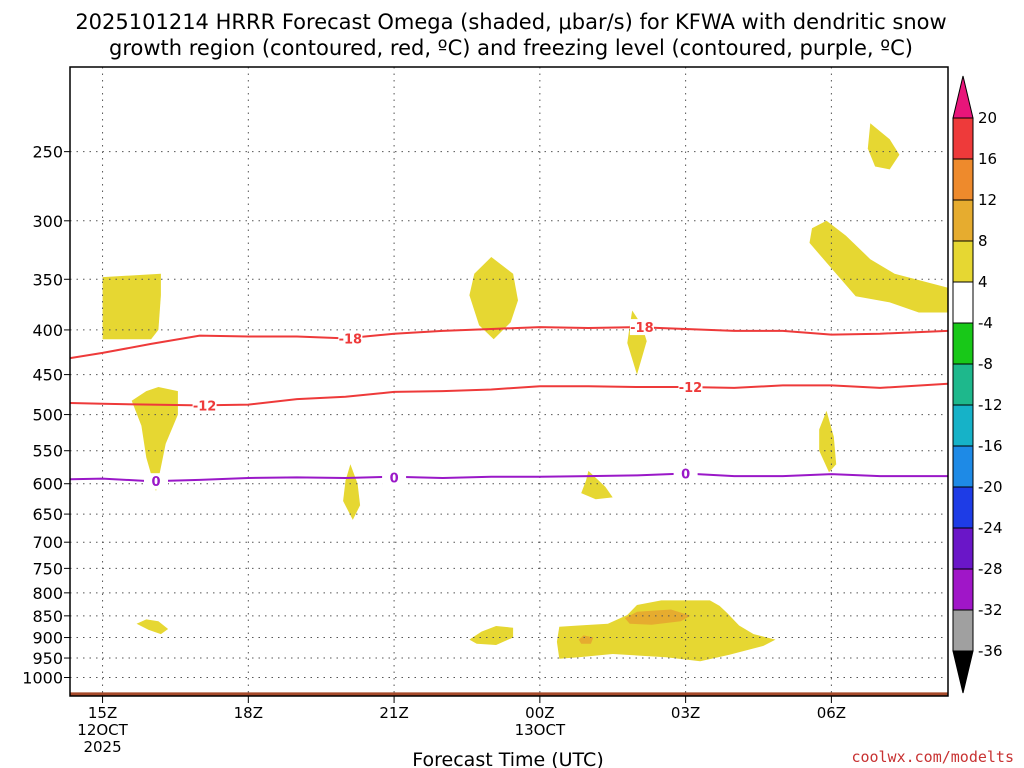 The image size is (1024, 768). What do you see at coordinates (540, 730) in the screenshot?
I see `x-tick-label-24-2: 13OCT` at bounding box center [540, 730].